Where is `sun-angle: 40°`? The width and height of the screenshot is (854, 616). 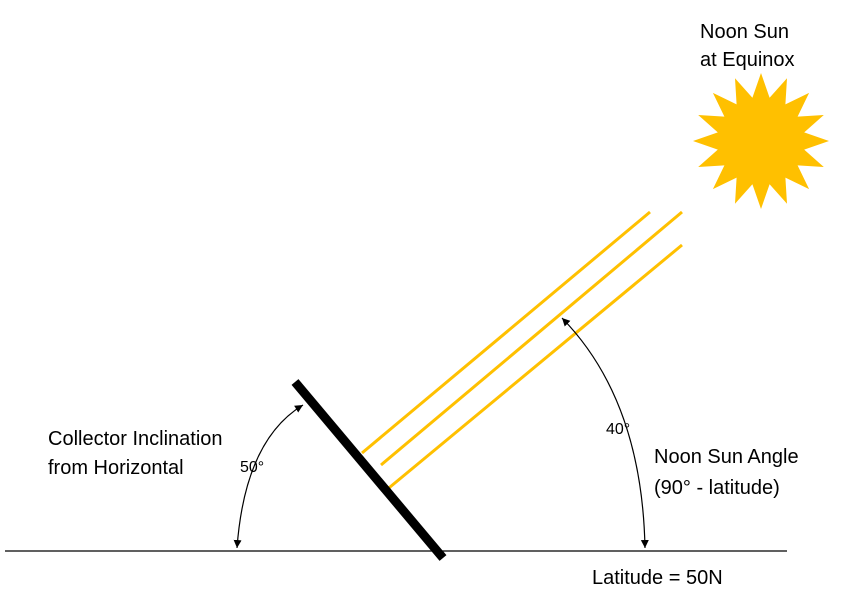 sun-angle: 40° is located at coordinates (618, 429).